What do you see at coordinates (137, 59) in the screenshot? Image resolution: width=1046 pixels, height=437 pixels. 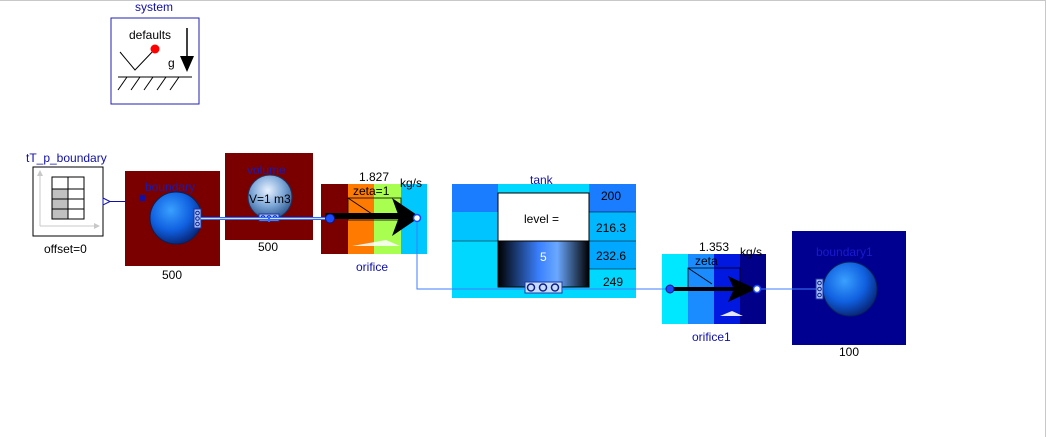 I see `system-gravity-sketch` at bounding box center [137, 59].